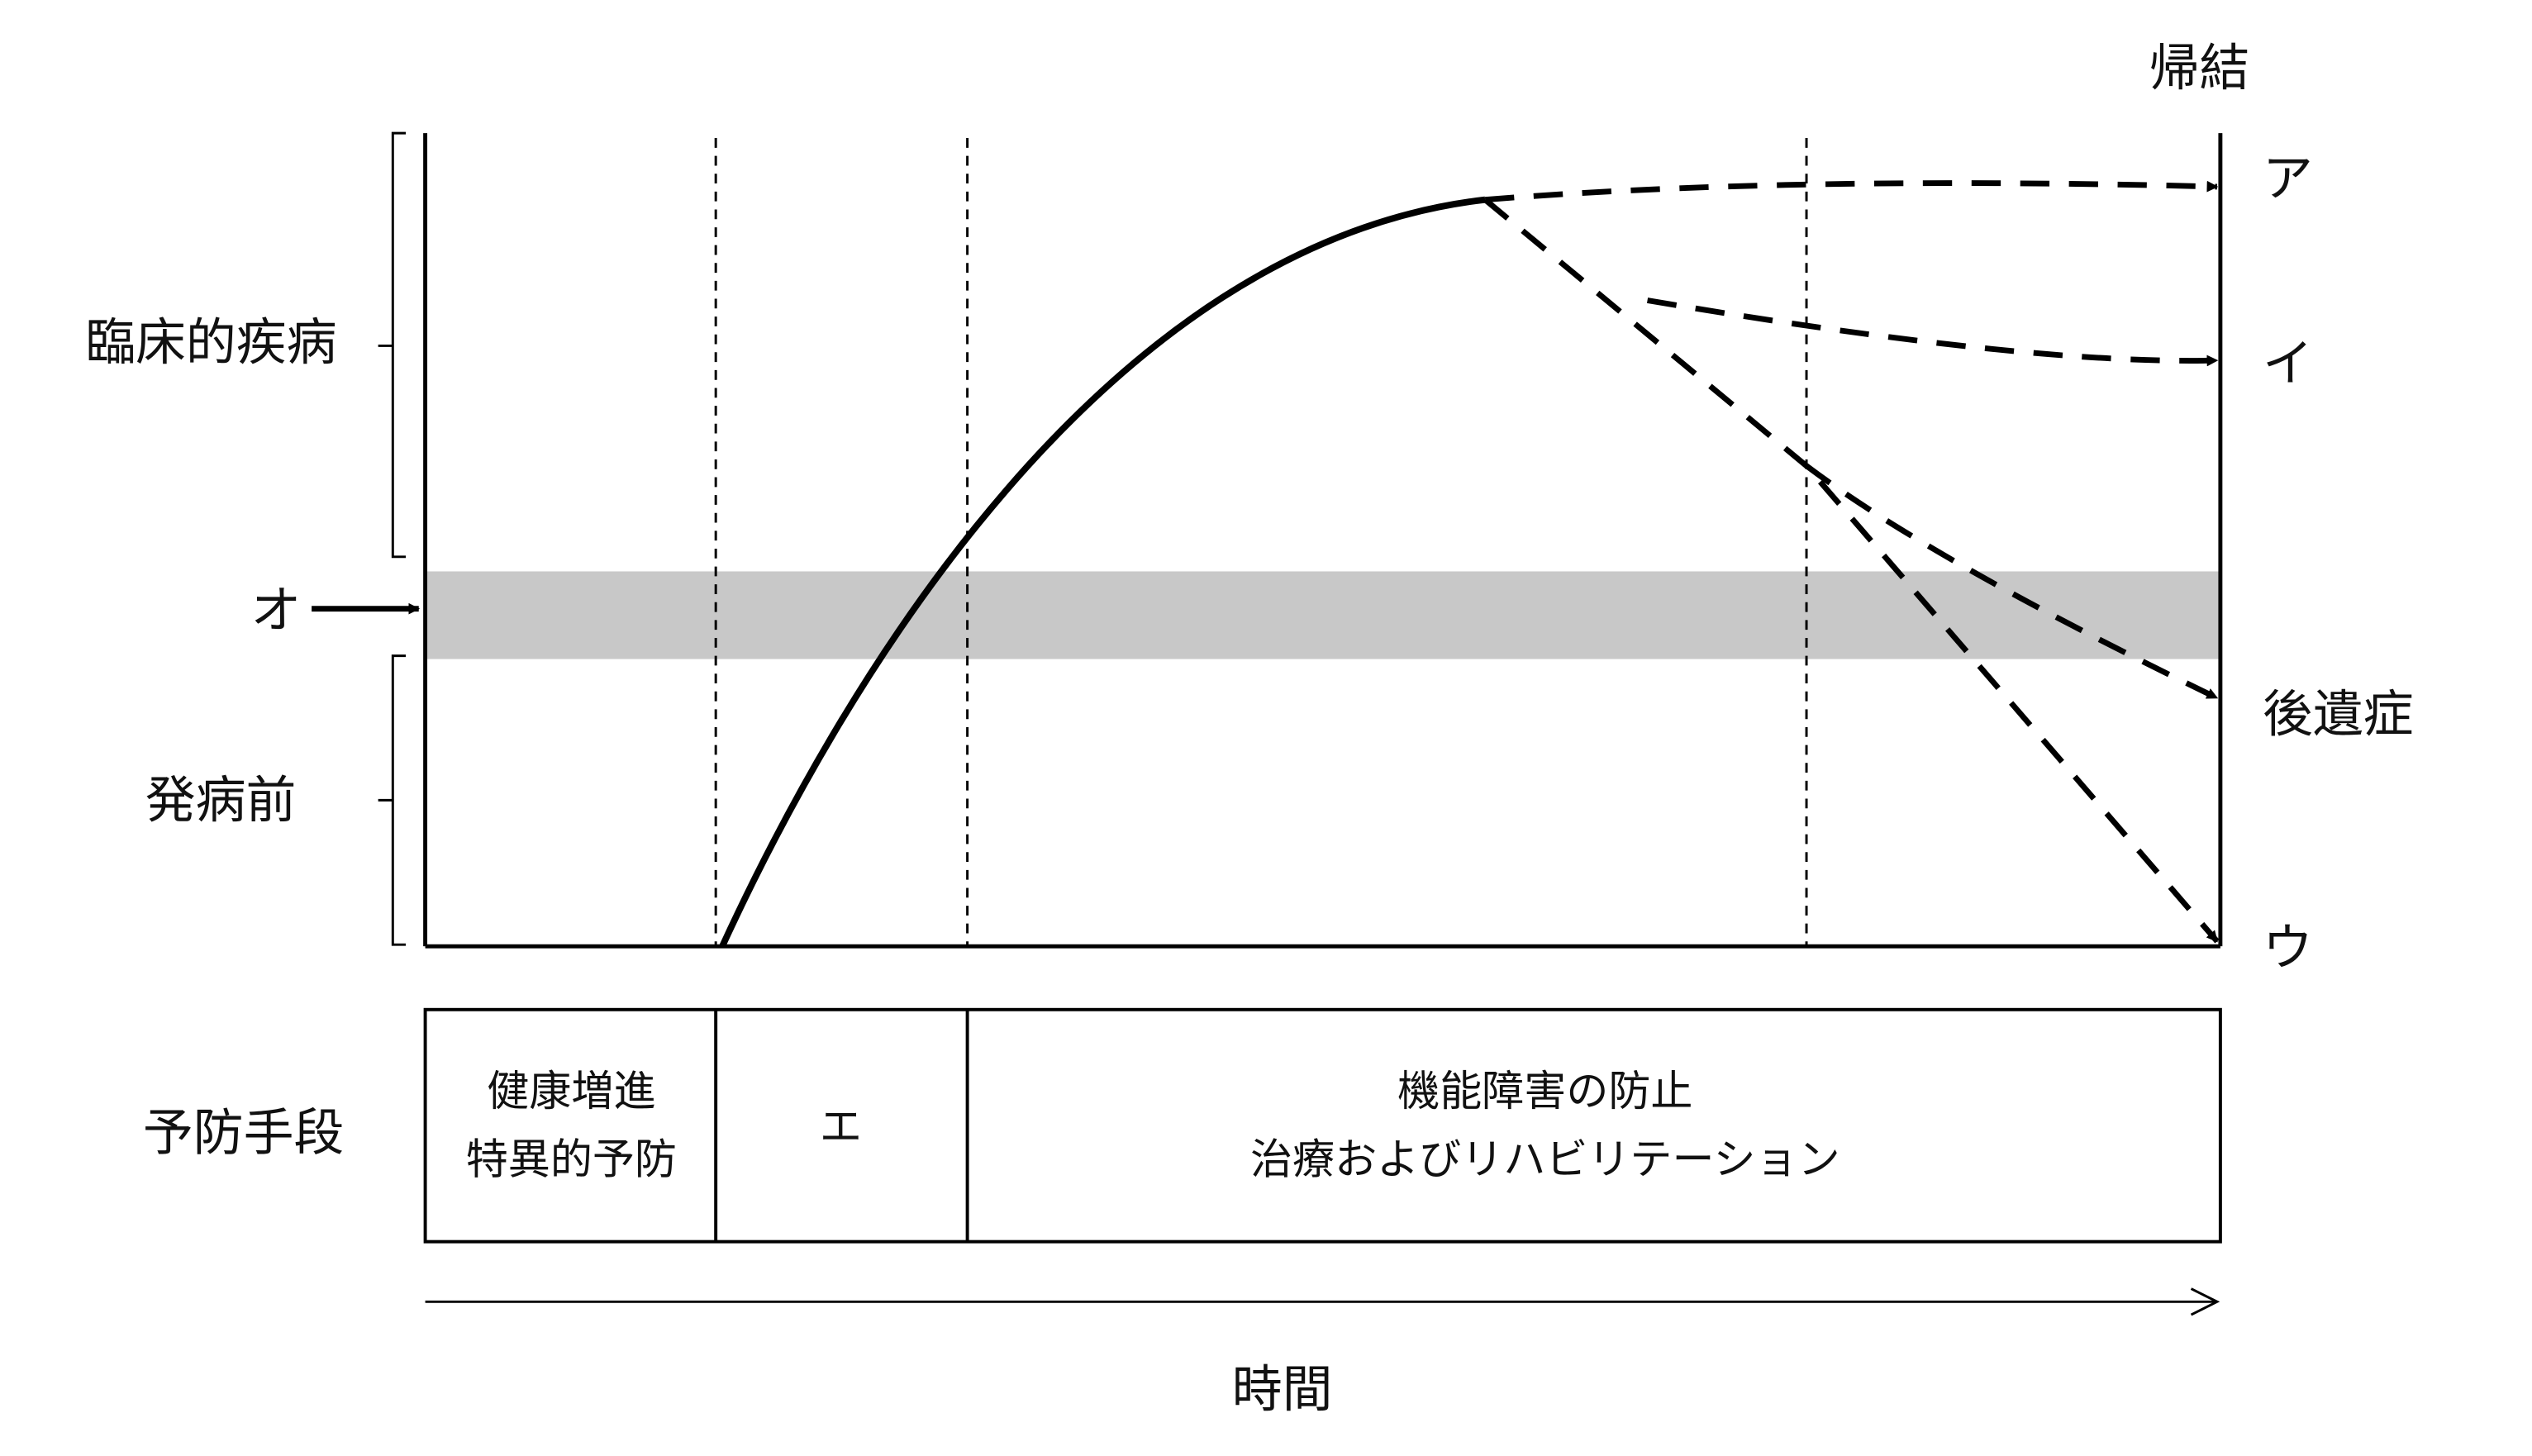 Image resolution: width=2532 pixels, height=1456 pixels. I want to click on preclinical-label: 発病前, so click(221, 800).